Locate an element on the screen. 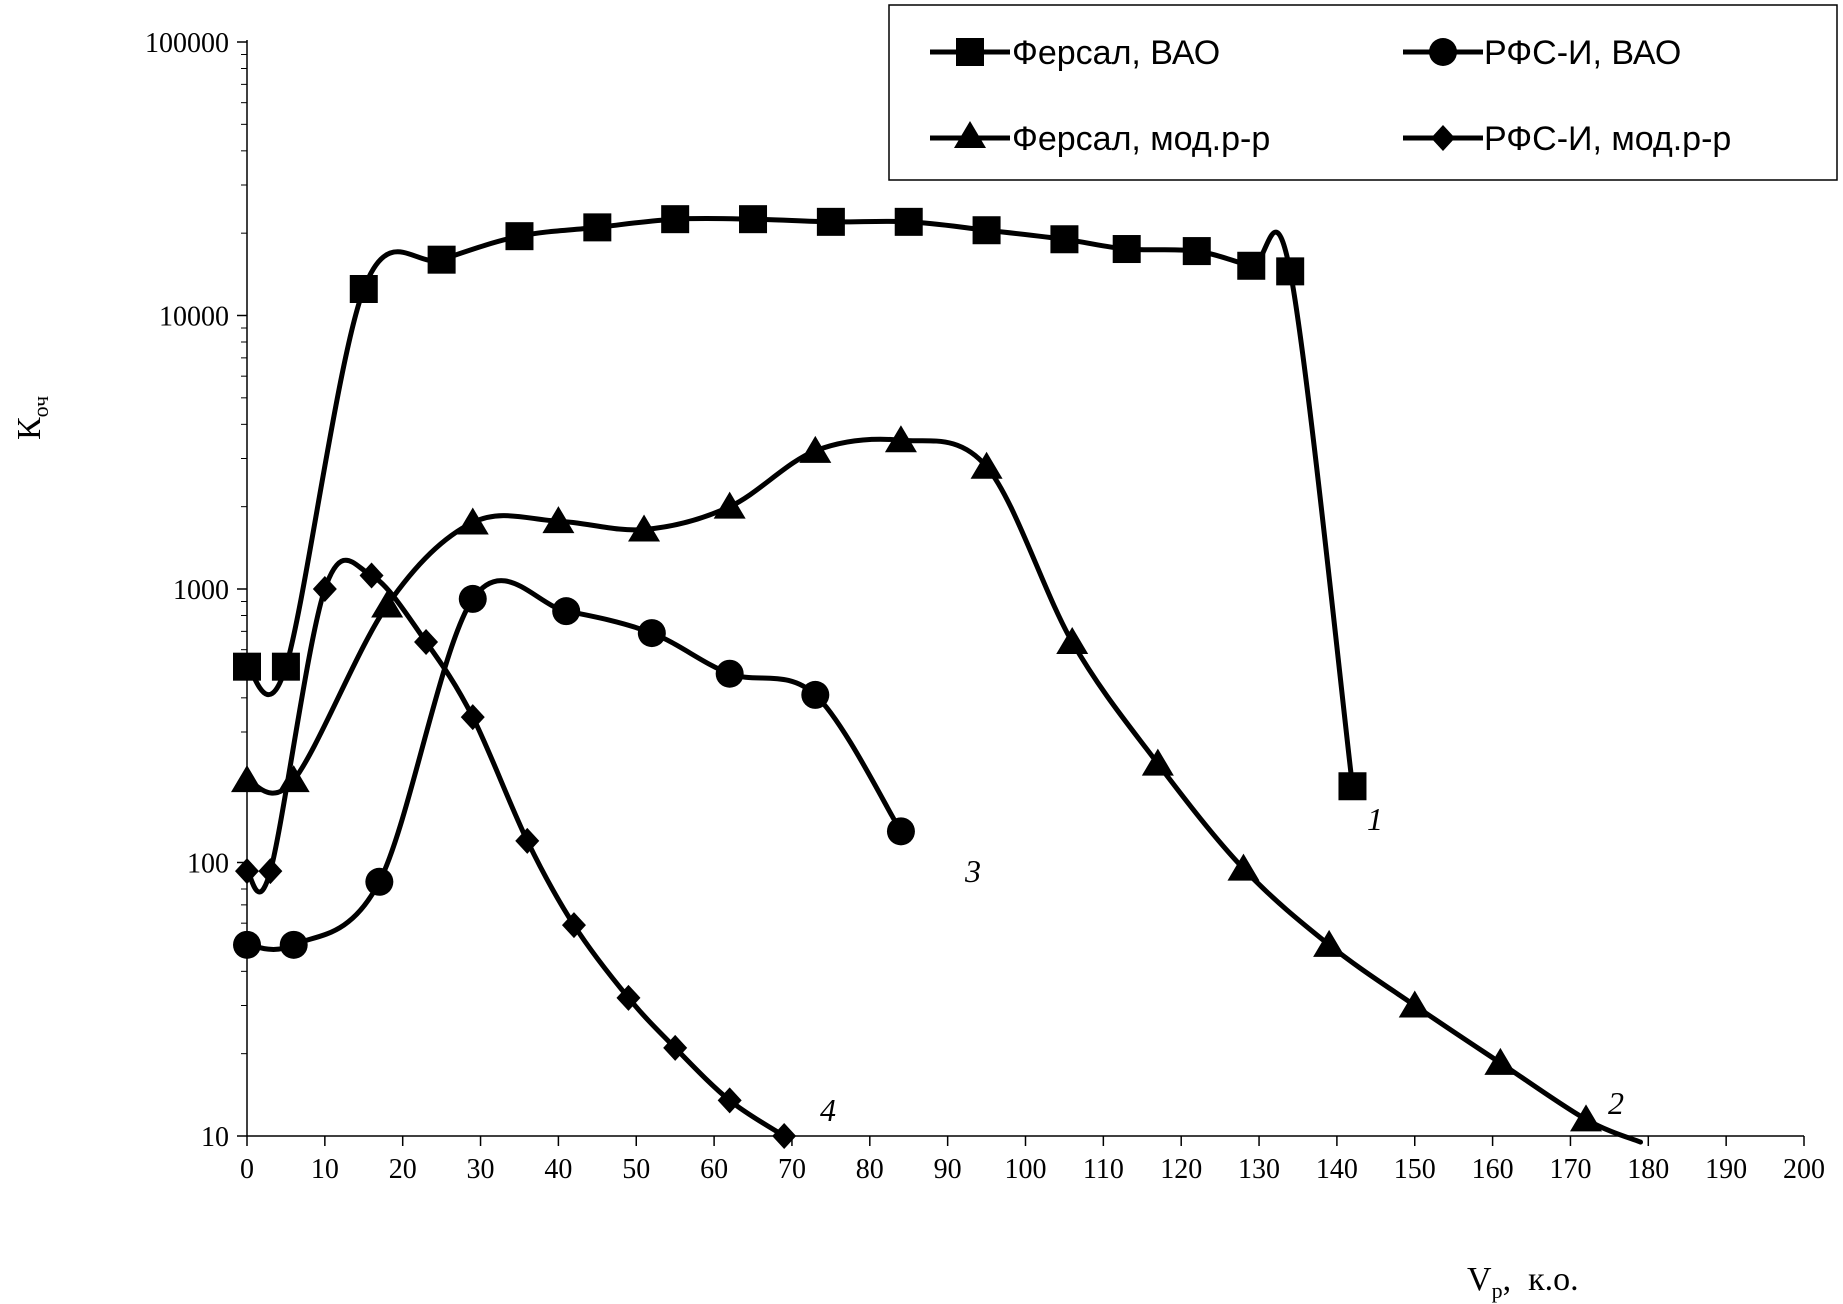  x-axis-title-main: V is located at coordinates (1479, 1279).